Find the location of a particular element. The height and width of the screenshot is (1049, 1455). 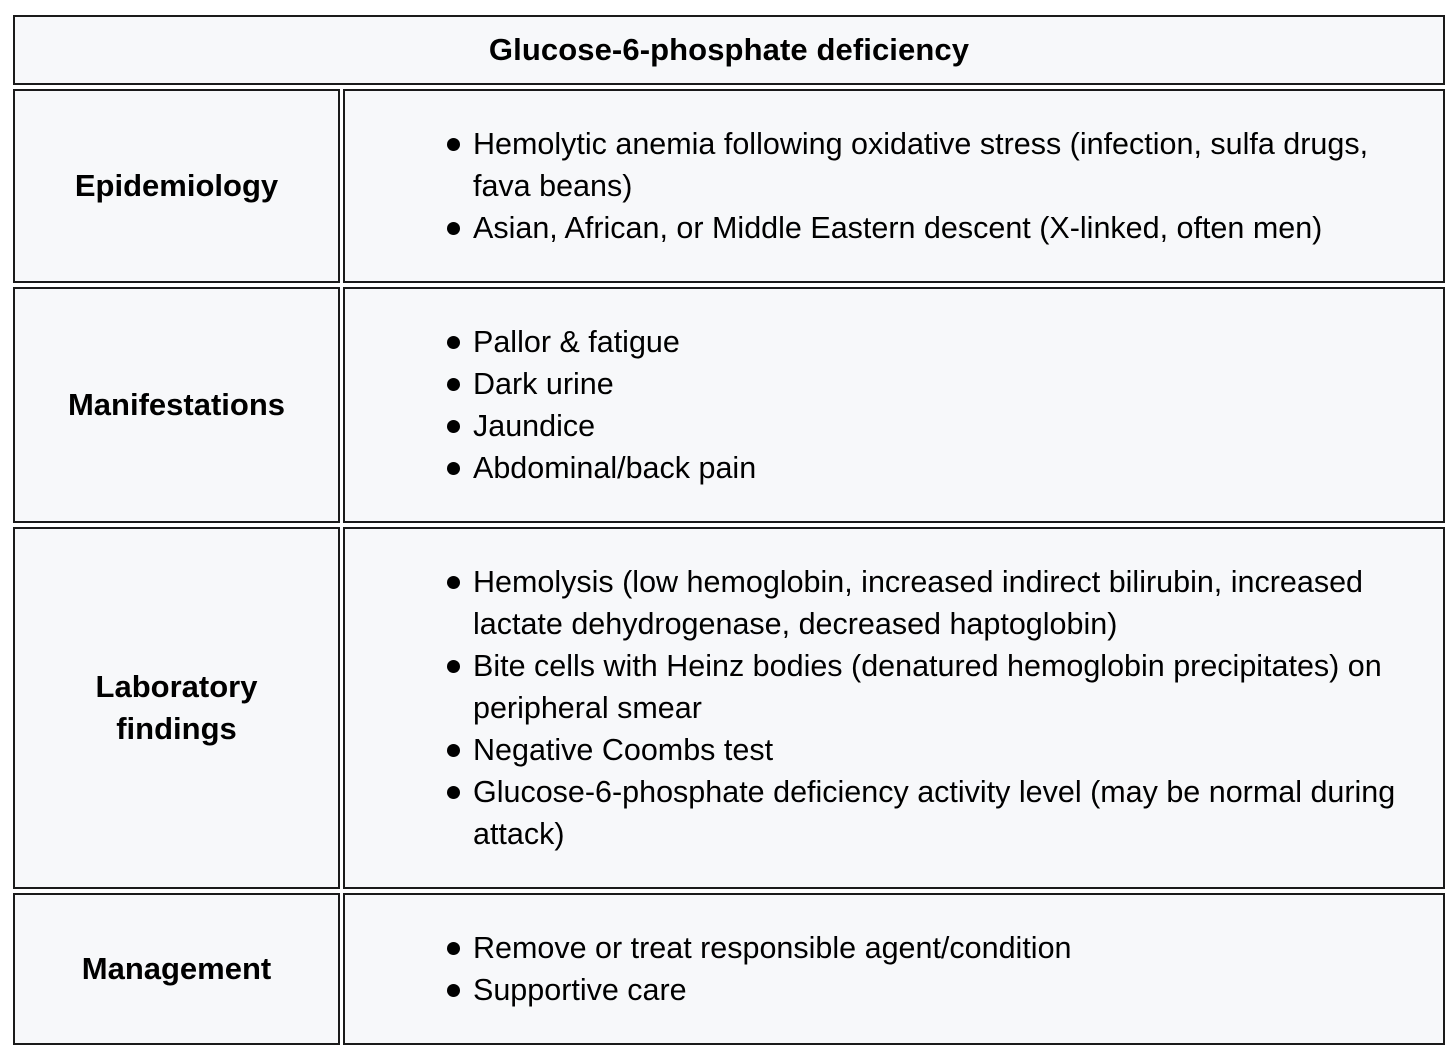

row-label-epidemiology: Epidemiology is located at coordinates (176, 185).